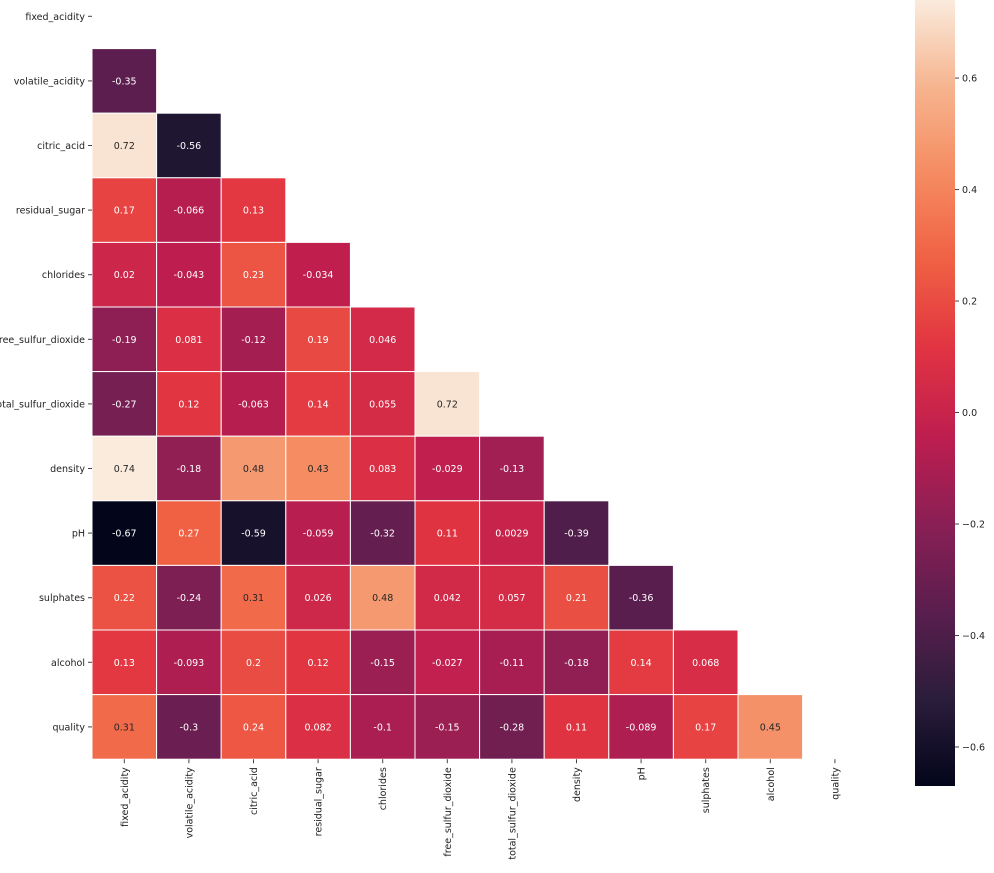 This screenshot has width=994, height=873. I want to click on cell-value-label: -0.1, so click(382, 727).